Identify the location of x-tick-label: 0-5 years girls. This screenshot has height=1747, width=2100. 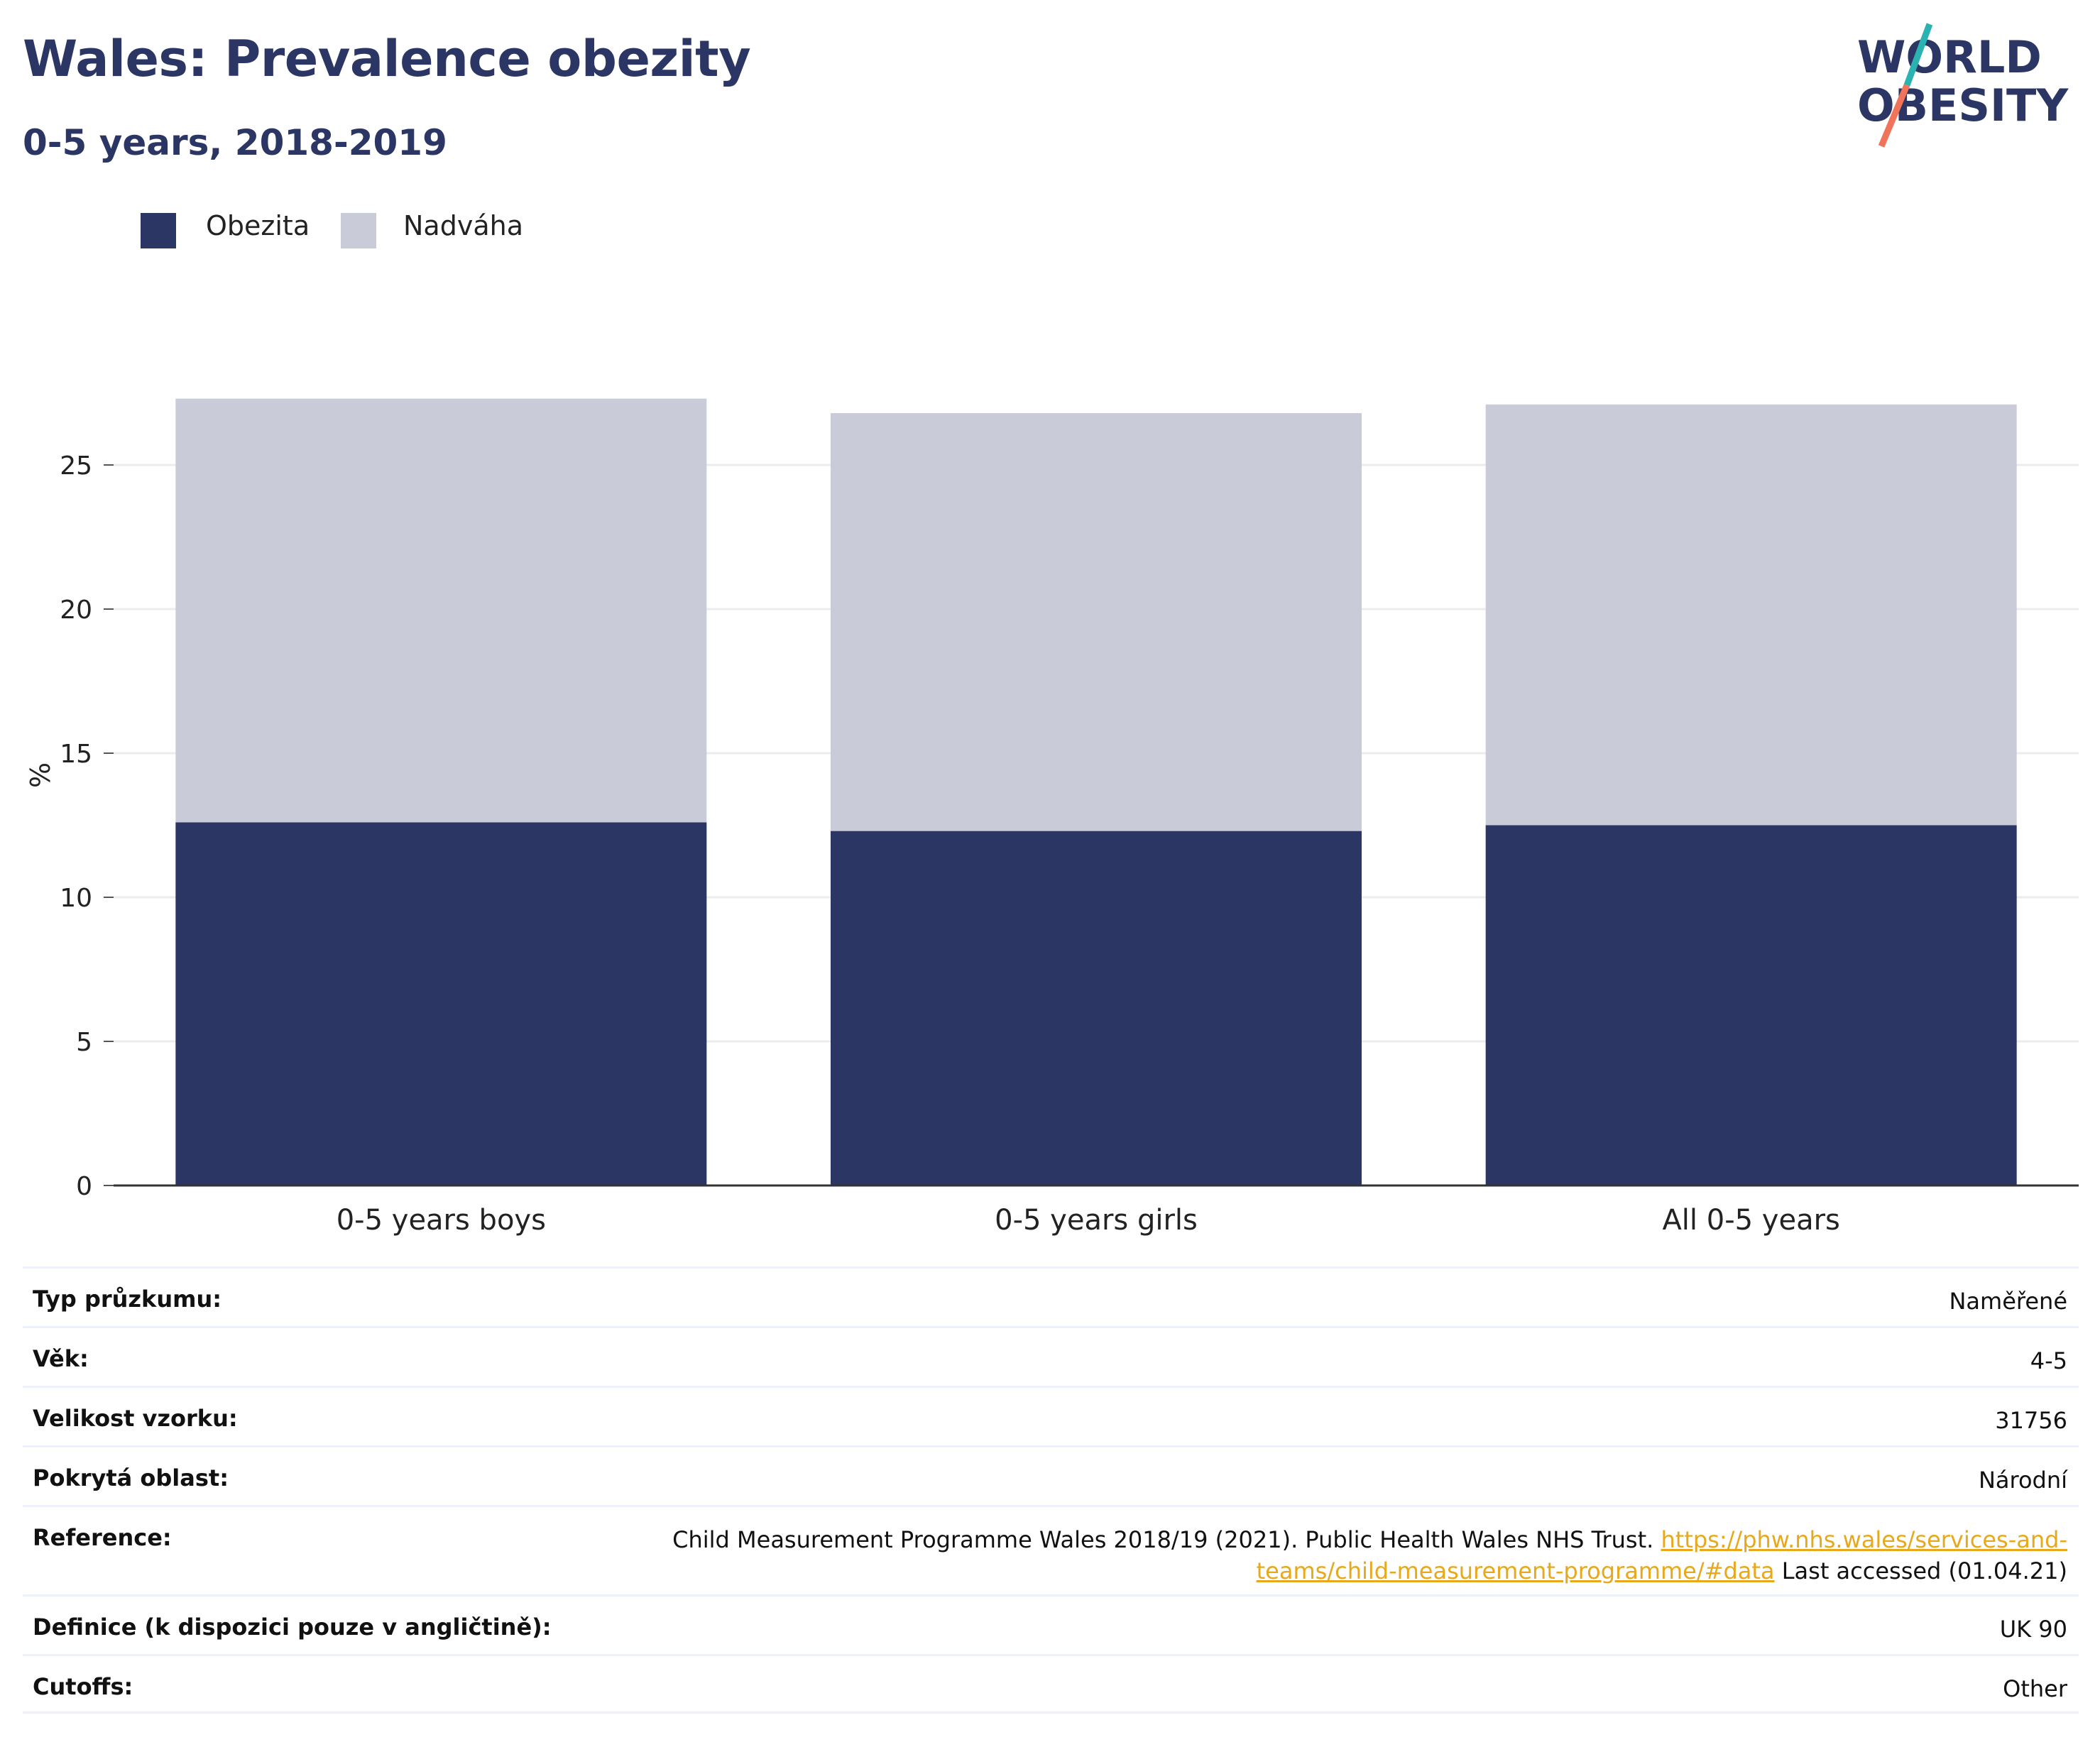
(1096, 1220).